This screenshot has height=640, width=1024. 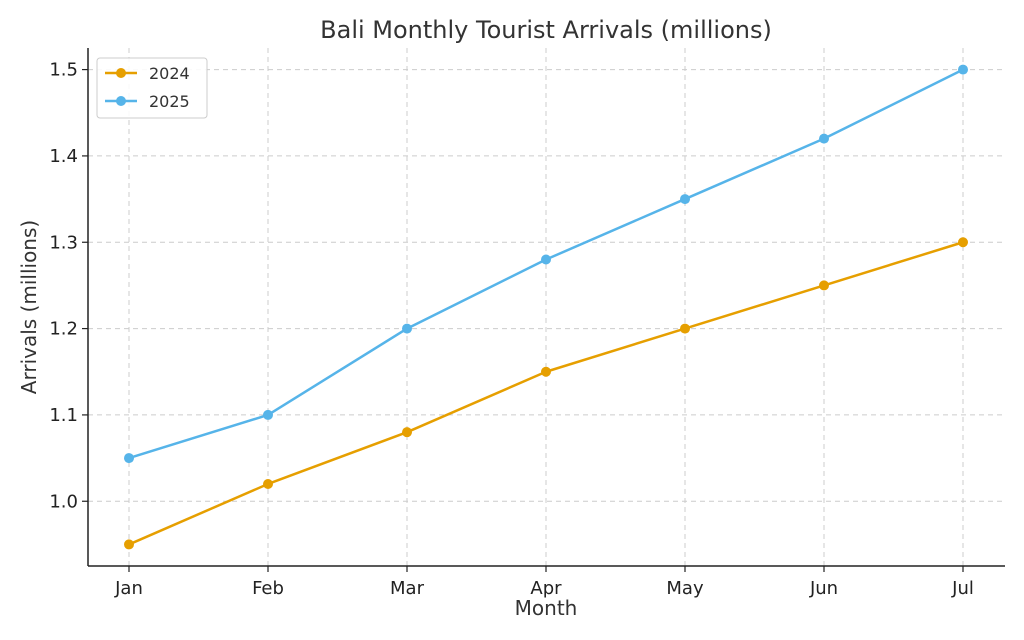 What do you see at coordinates (128, 588) in the screenshot?
I see `x-tick-label: Jan` at bounding box center [128, 588].